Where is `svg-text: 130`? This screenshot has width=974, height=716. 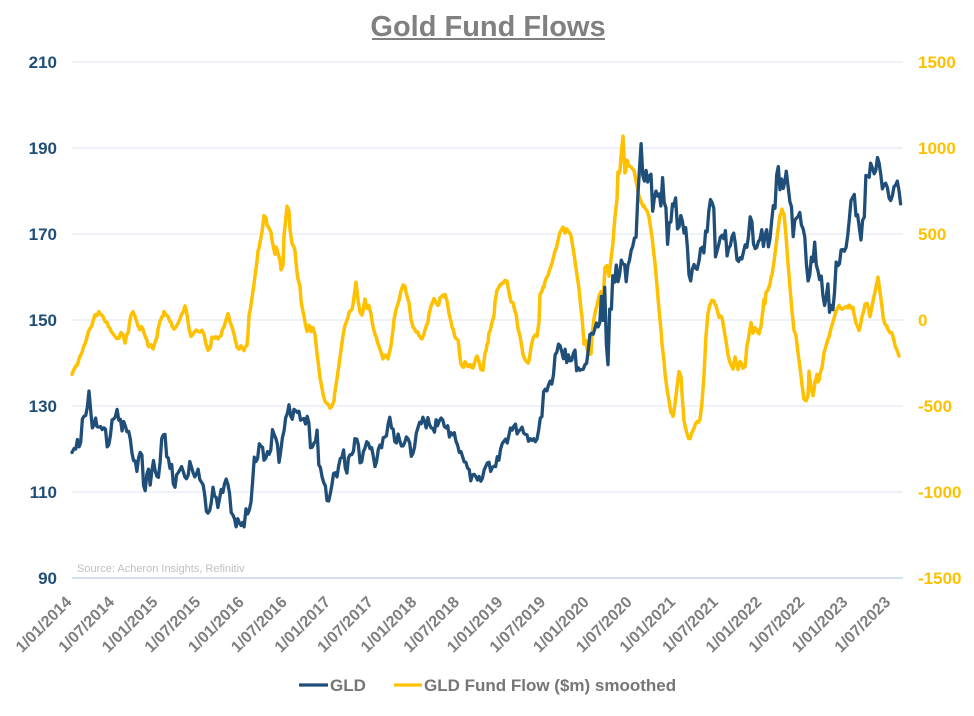
svg-text: 130 is located at coordinates (43, 406).